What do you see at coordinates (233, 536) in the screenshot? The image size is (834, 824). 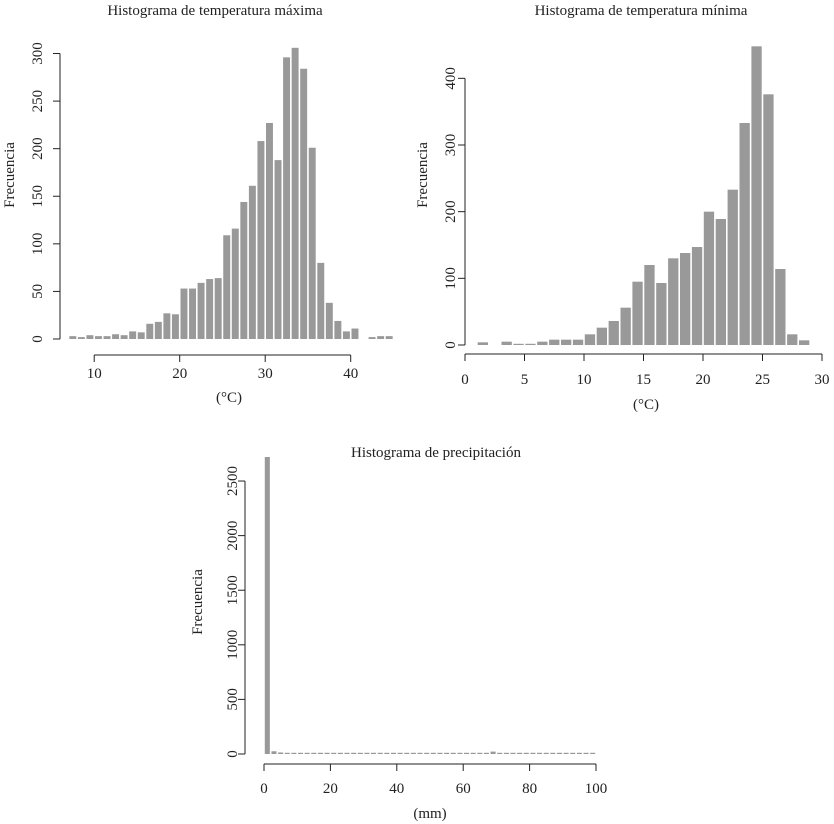 I see `y-tick-label: 2000` at bounding box center [233, 536].